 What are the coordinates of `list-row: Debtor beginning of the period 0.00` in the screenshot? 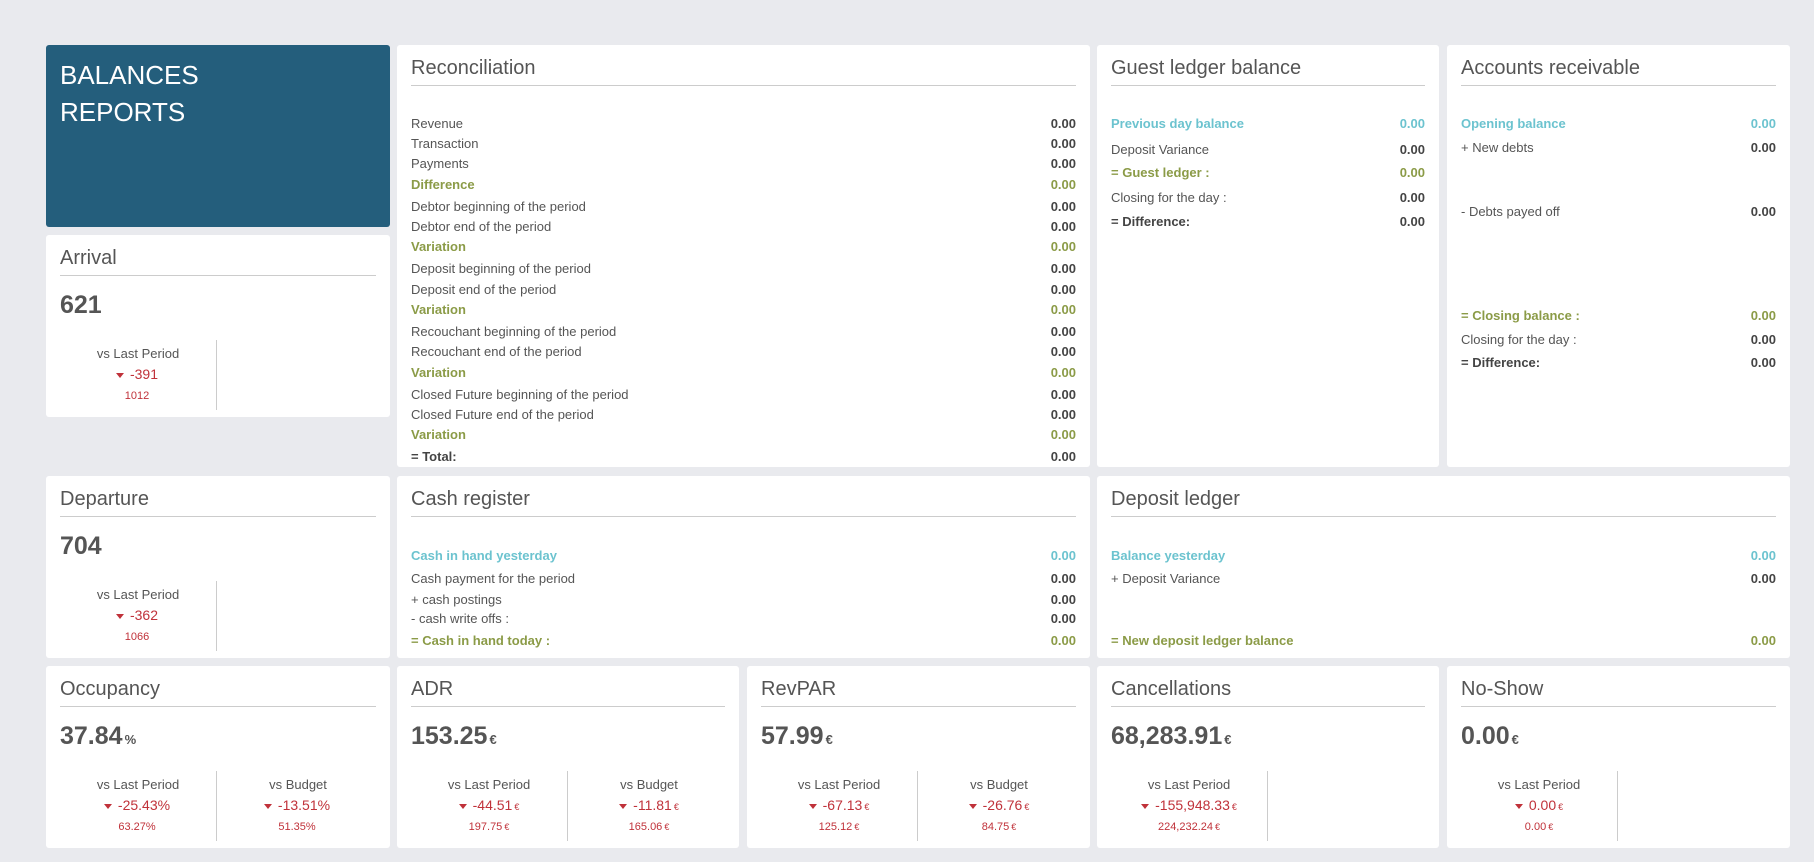 It's located at (743, 207).